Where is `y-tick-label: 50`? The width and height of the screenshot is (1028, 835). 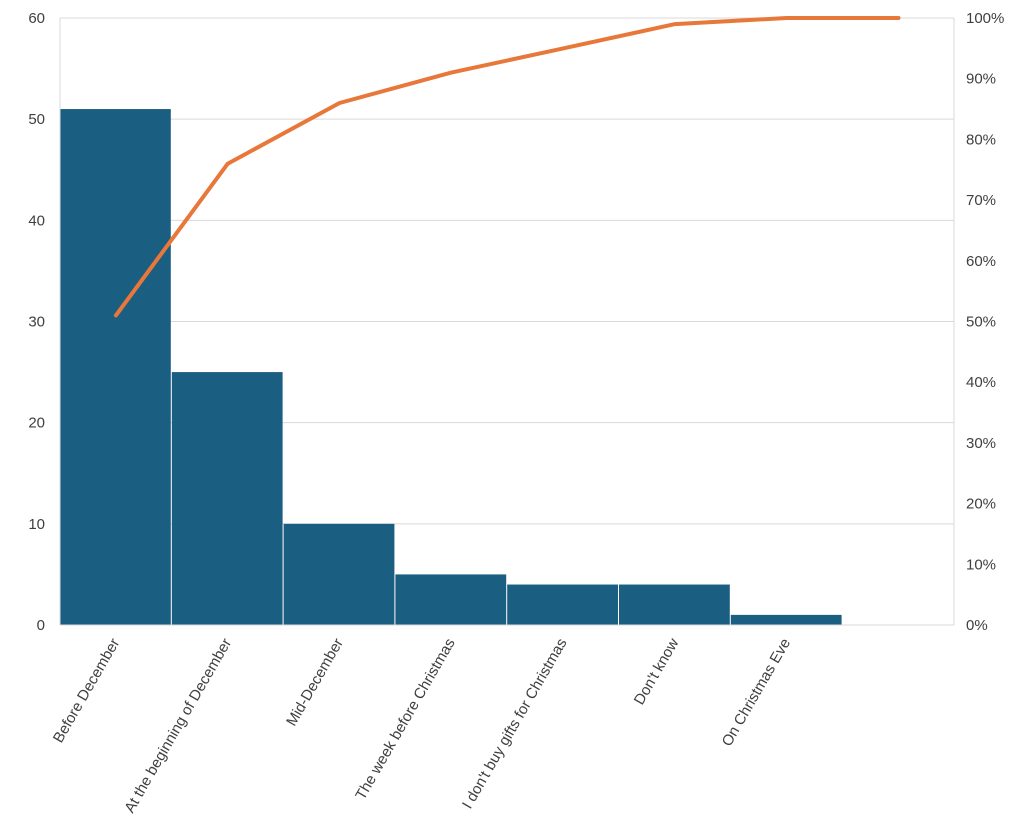 y-tick-label: 50 is located at coordinates (36, 119).